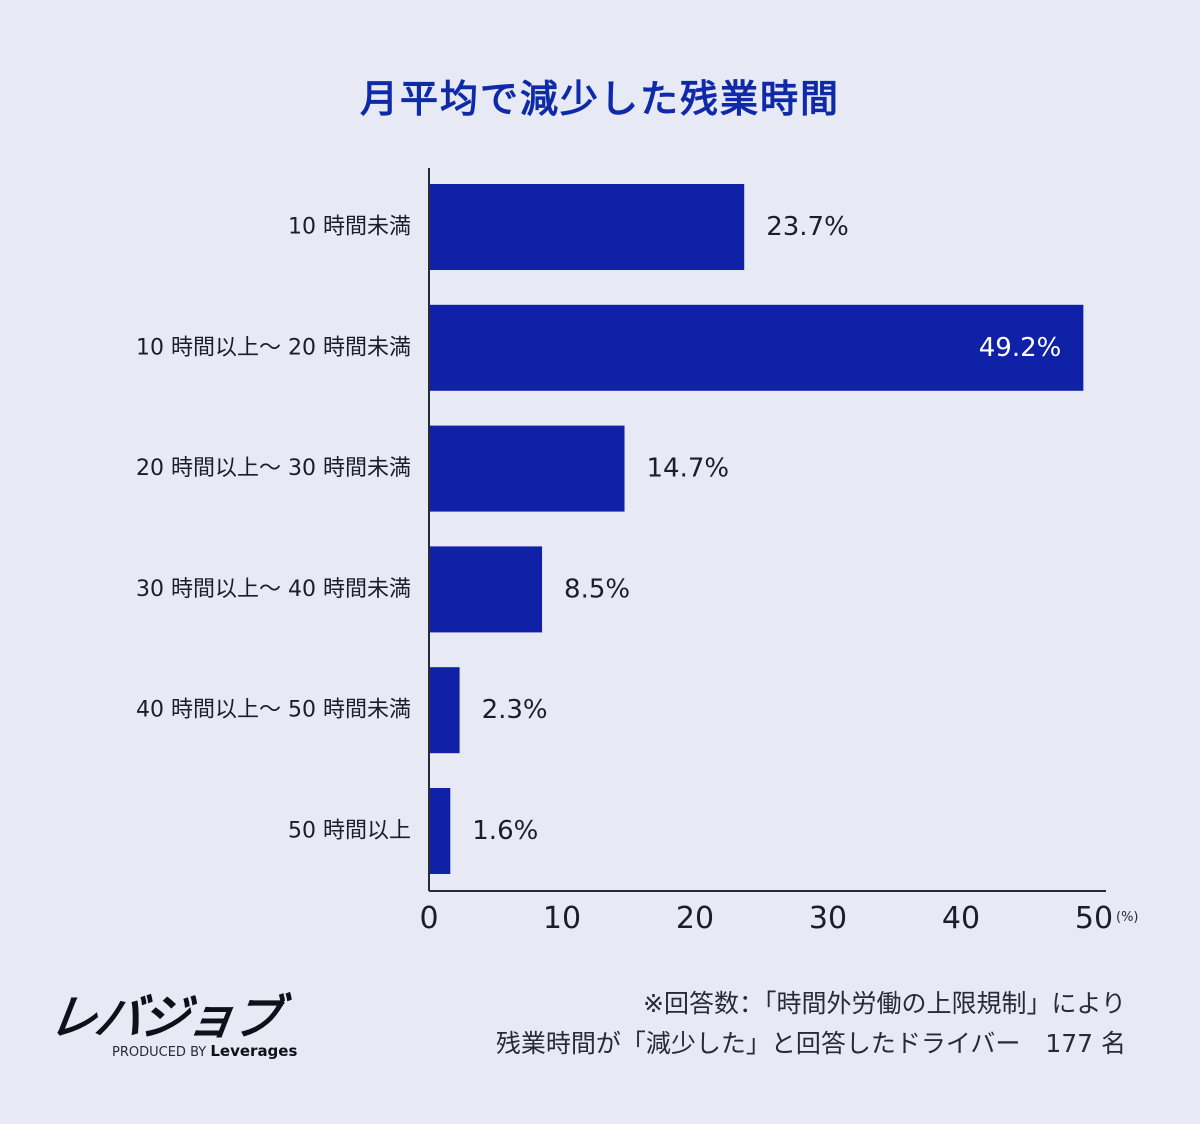  Describe the element at coordinates (254, 1051) in the screenshot. I see `logo-brand: Leverages` at that location.